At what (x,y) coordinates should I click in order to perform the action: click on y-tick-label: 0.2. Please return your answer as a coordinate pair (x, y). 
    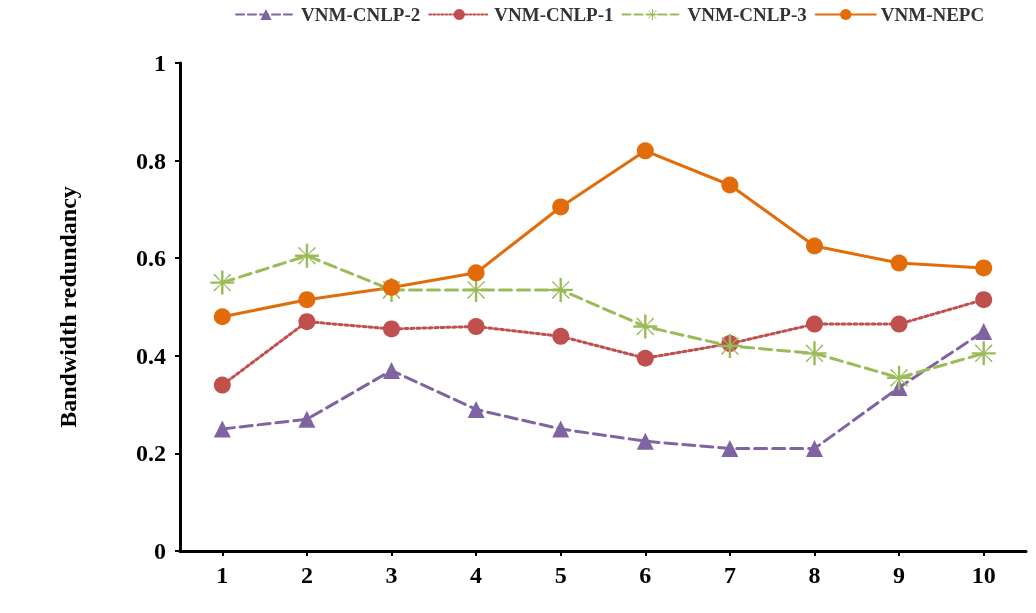
    Looking at the image, I should click on (151, 453).